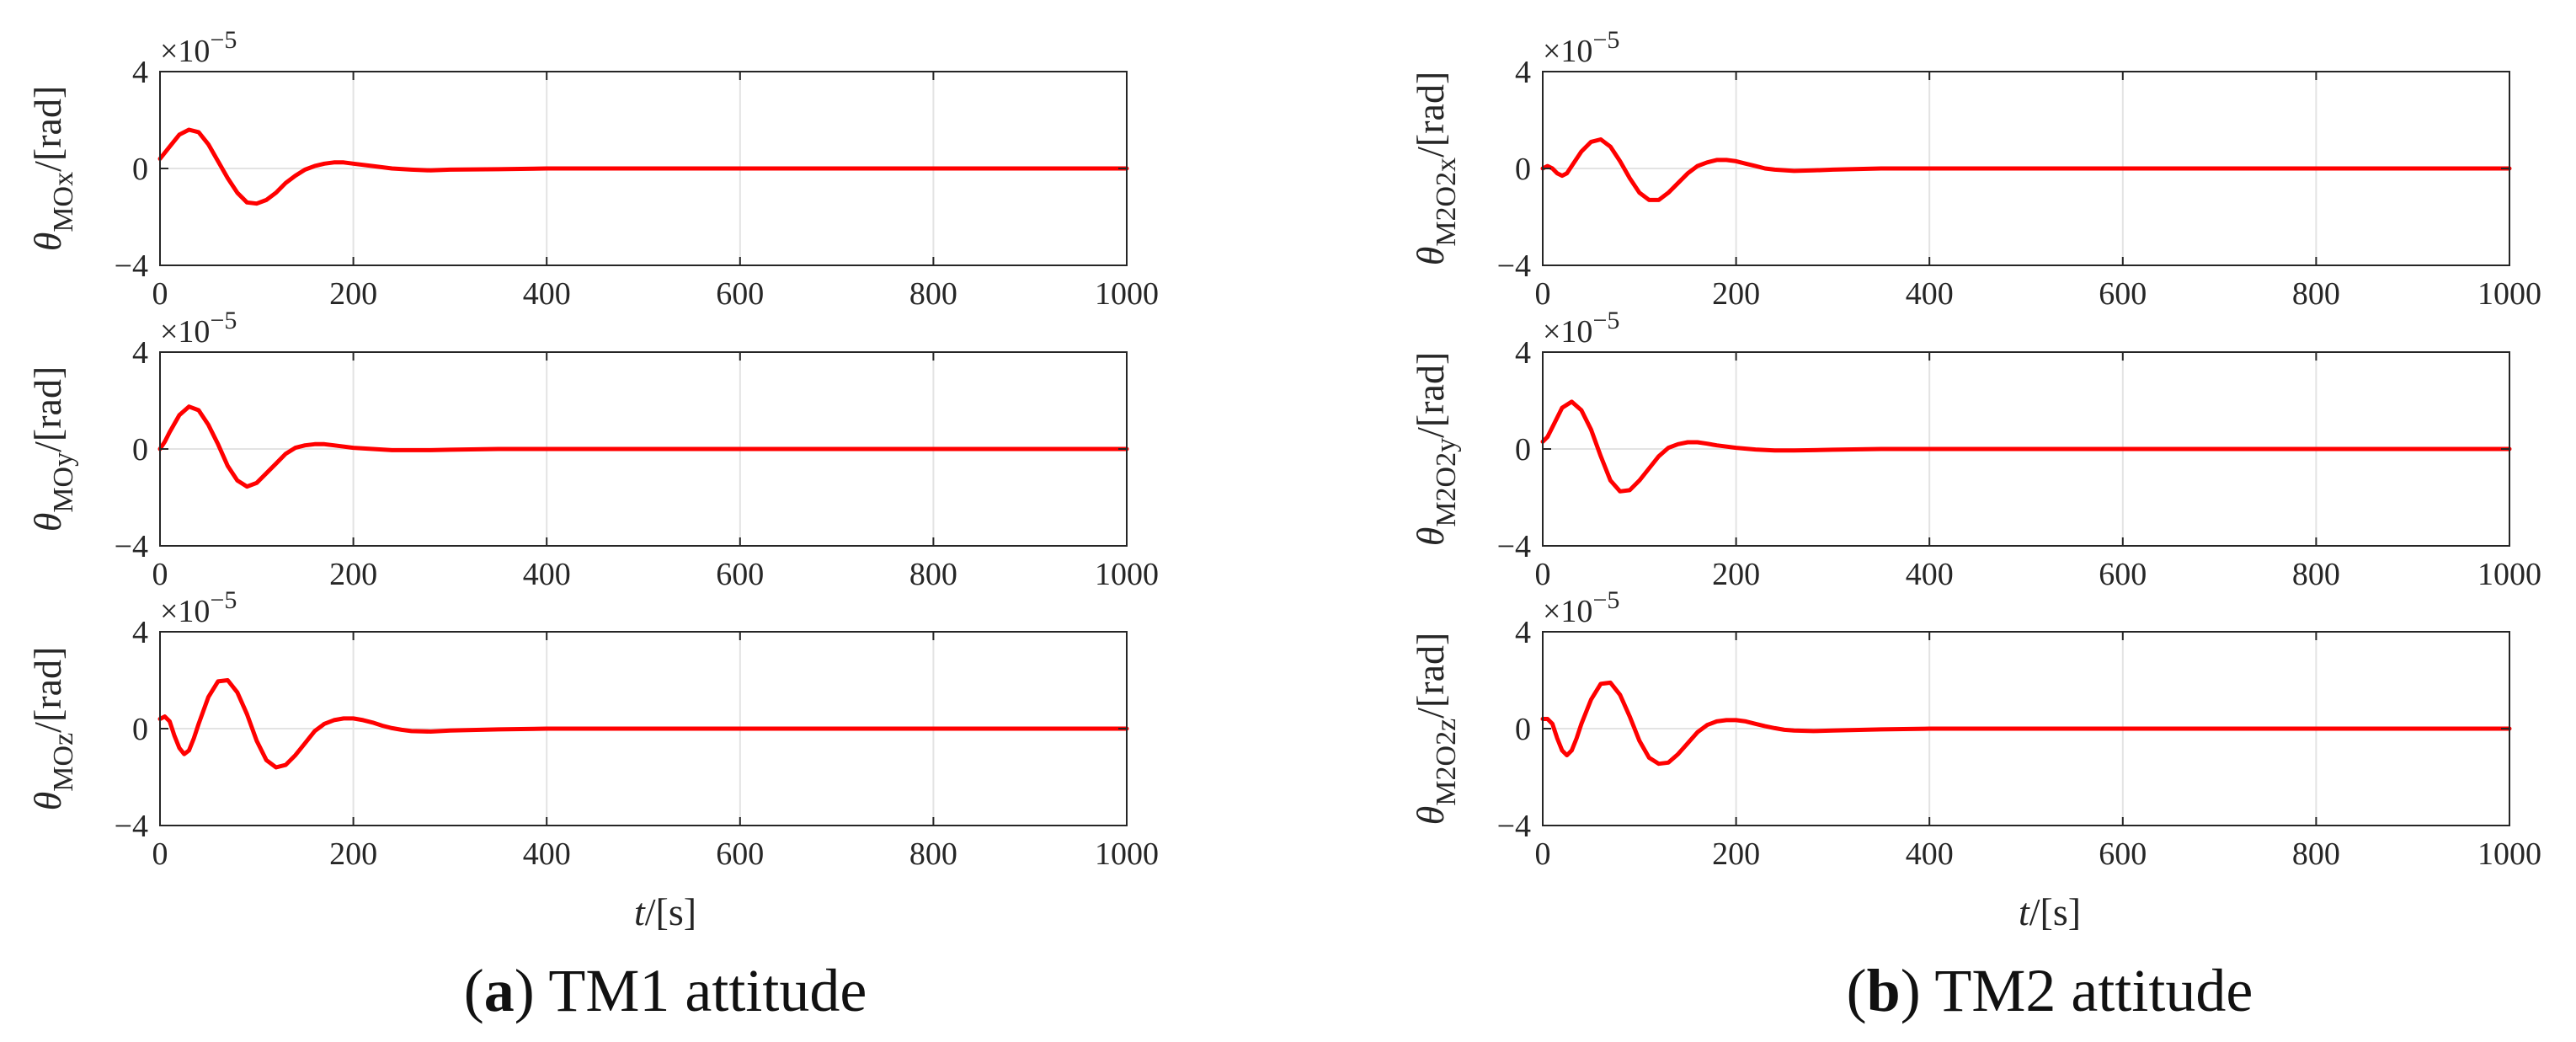 Image resolution: width=2576 pixels, height=1042 pixels. I want to click on panel-a-3-y-axis-label: θMOz/[rad], so click(52, 729).